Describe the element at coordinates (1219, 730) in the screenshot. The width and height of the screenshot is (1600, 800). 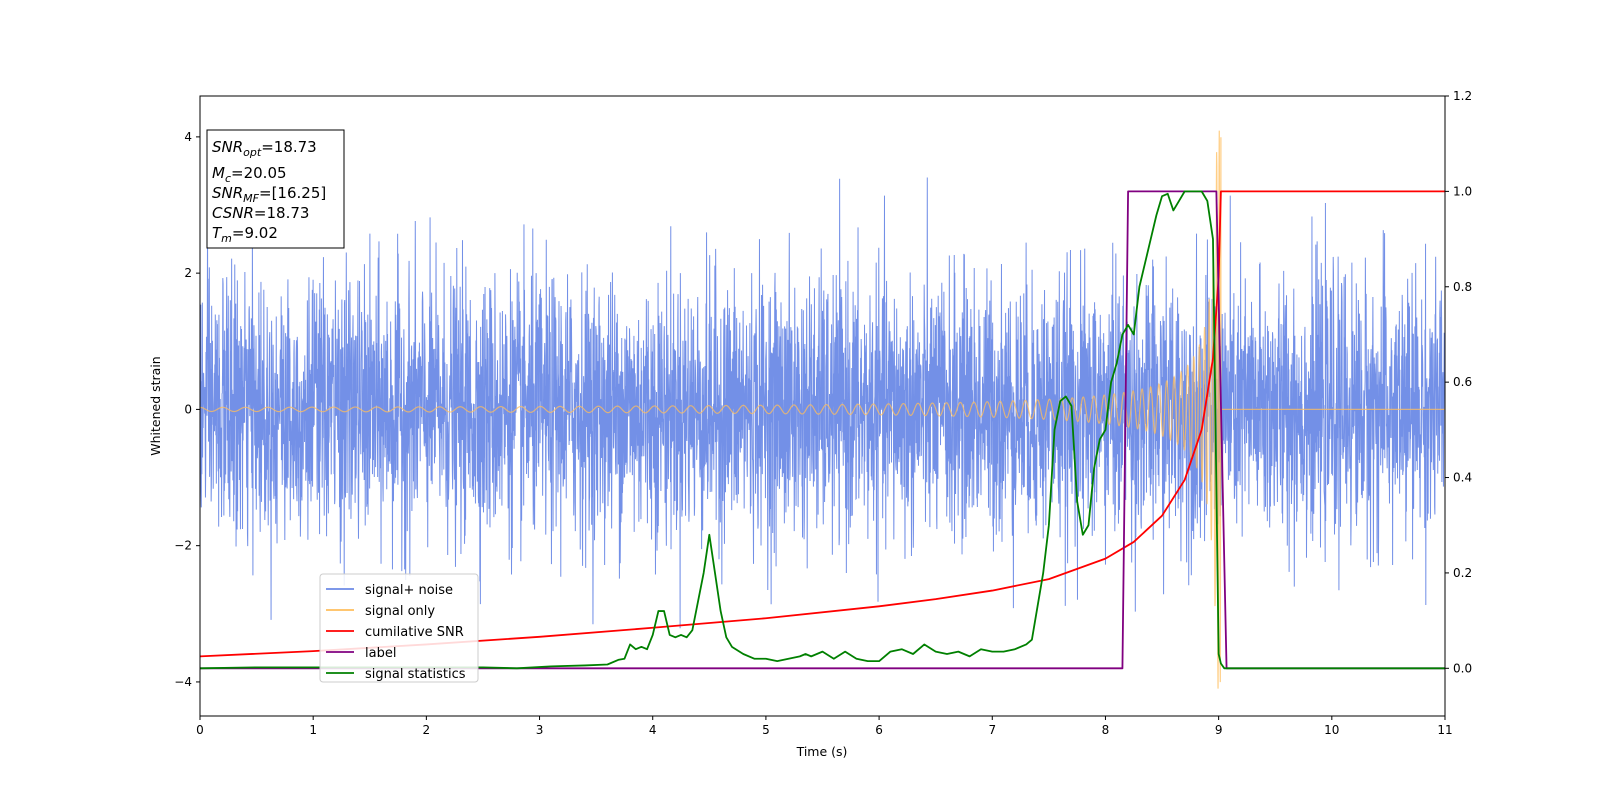
I see `x-tick-label: 9` at that location.